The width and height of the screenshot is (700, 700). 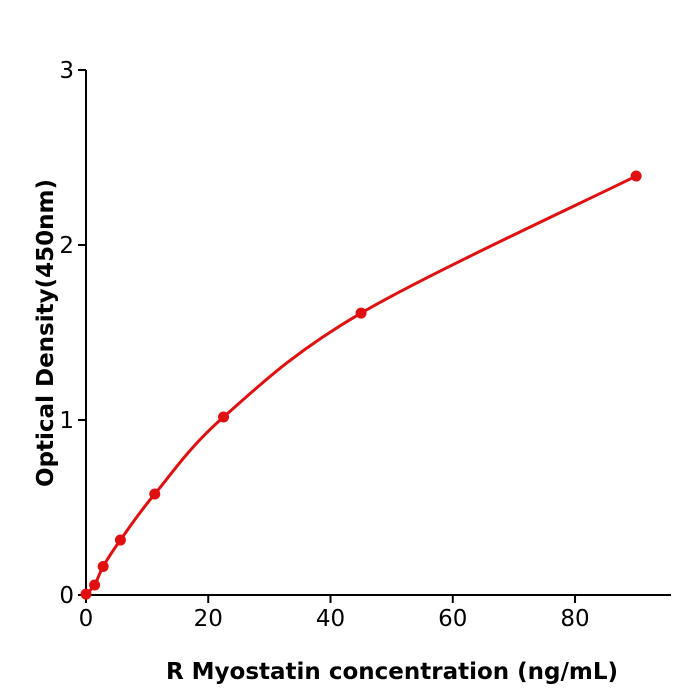 I want to click on x-tick-label: 0, so click(x=86, y=619).